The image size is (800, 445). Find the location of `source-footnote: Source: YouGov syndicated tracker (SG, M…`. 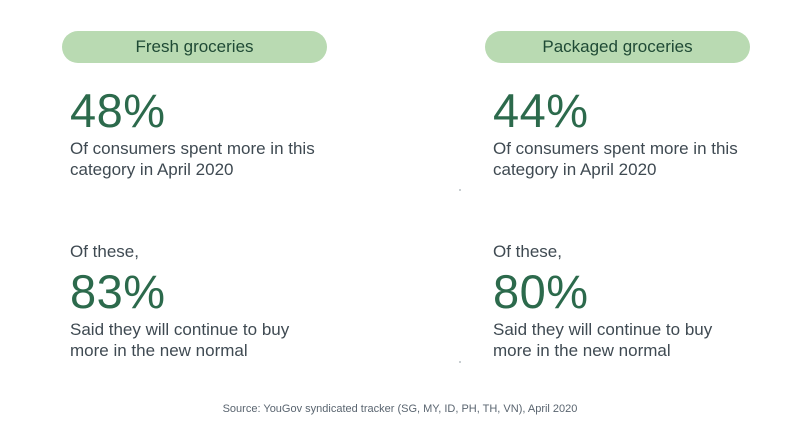

source-footnote: Source: YouGov syndicated tracker (SG, M… is located at coordinates (400, 409).